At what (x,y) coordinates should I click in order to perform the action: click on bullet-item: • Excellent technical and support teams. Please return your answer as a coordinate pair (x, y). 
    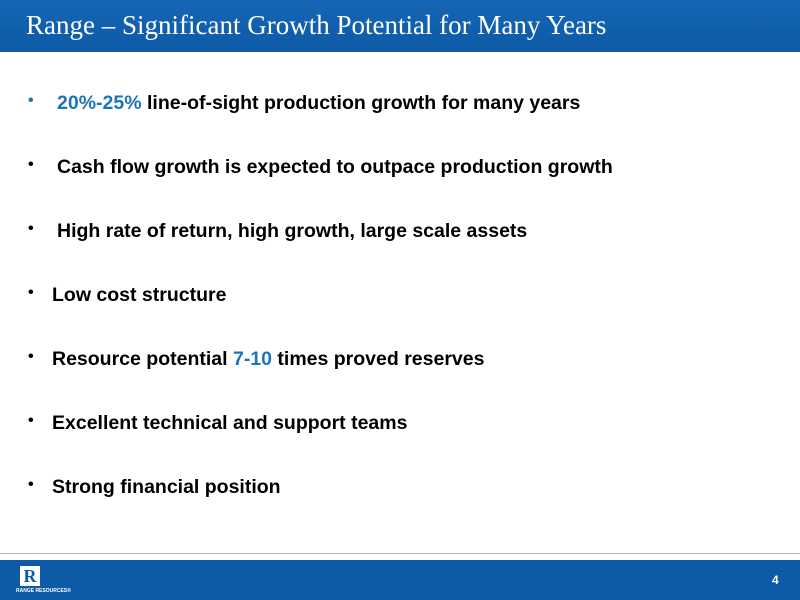
    Looking at the image, I should click on (400, 423).